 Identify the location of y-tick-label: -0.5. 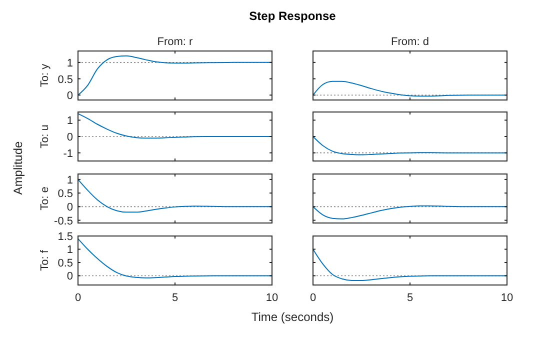
(63, 221).